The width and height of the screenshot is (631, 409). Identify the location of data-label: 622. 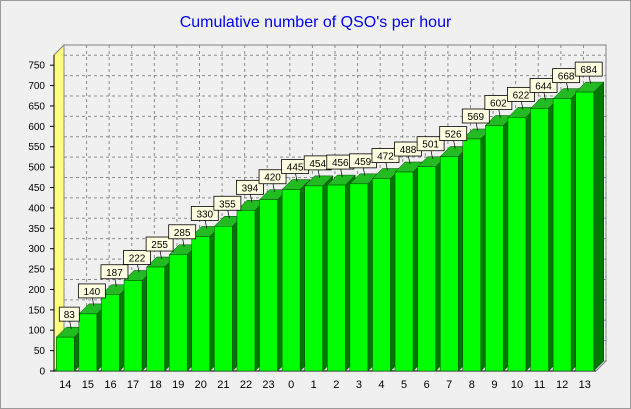
(521, 95).